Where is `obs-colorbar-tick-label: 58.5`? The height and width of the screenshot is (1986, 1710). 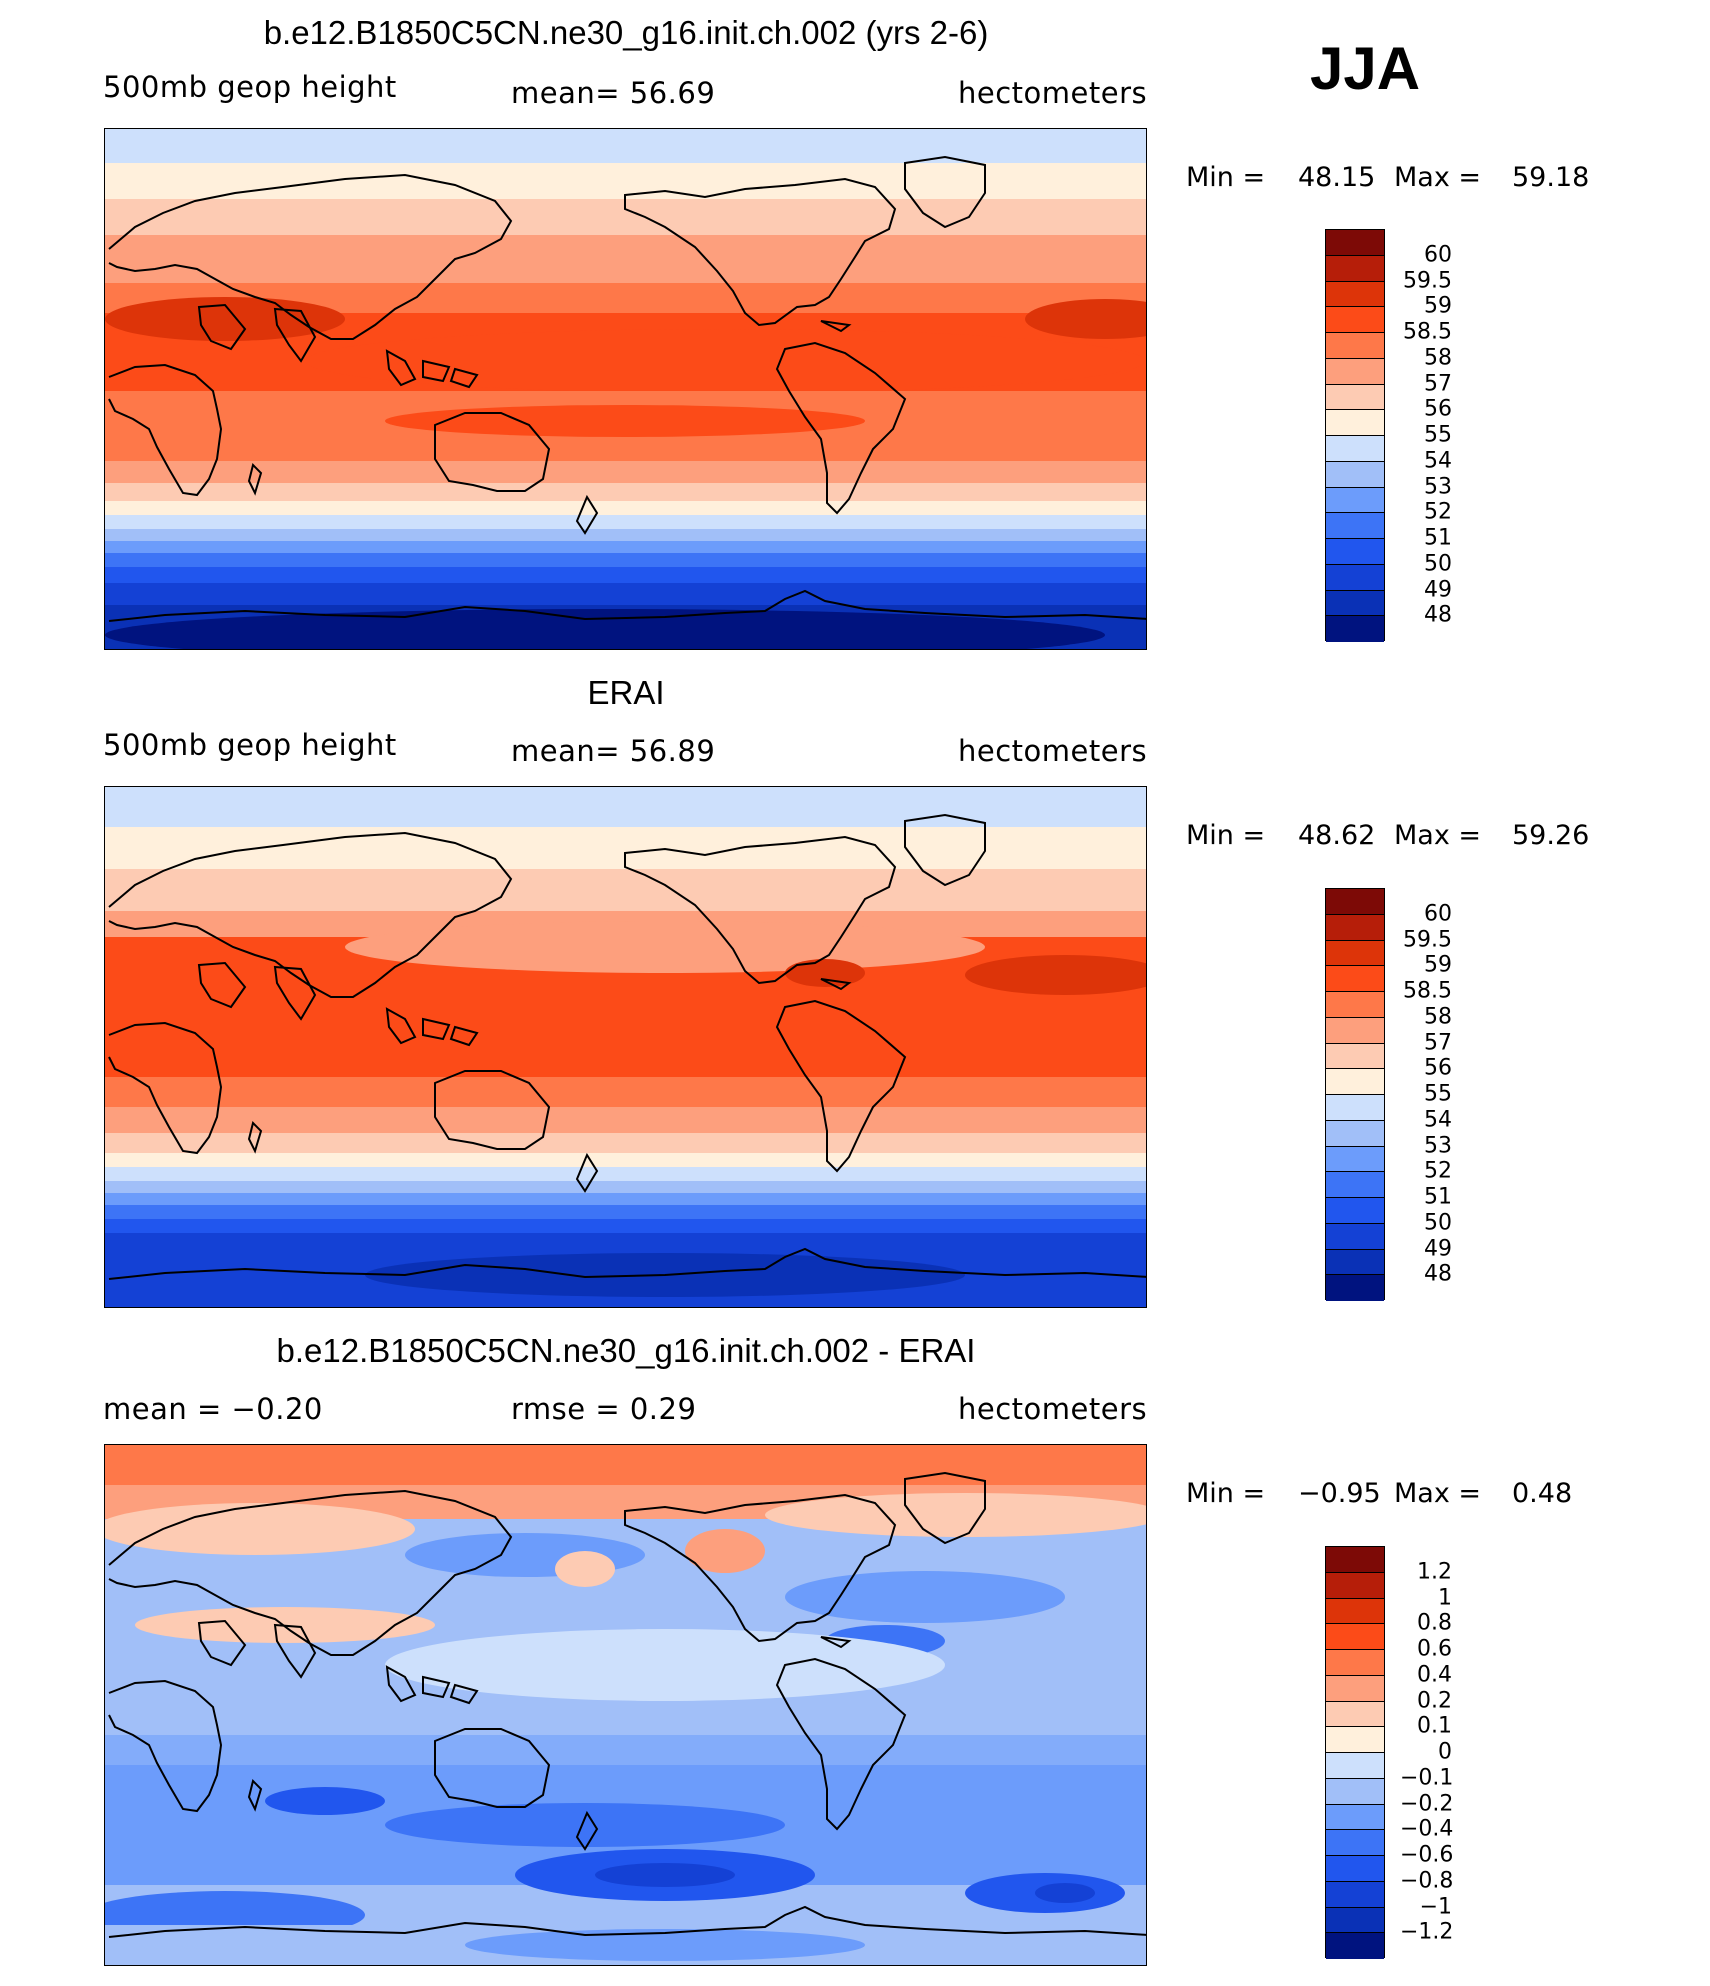 obs-colorbar-tick-label: 58.5 is located at coordinates (1427, 991).